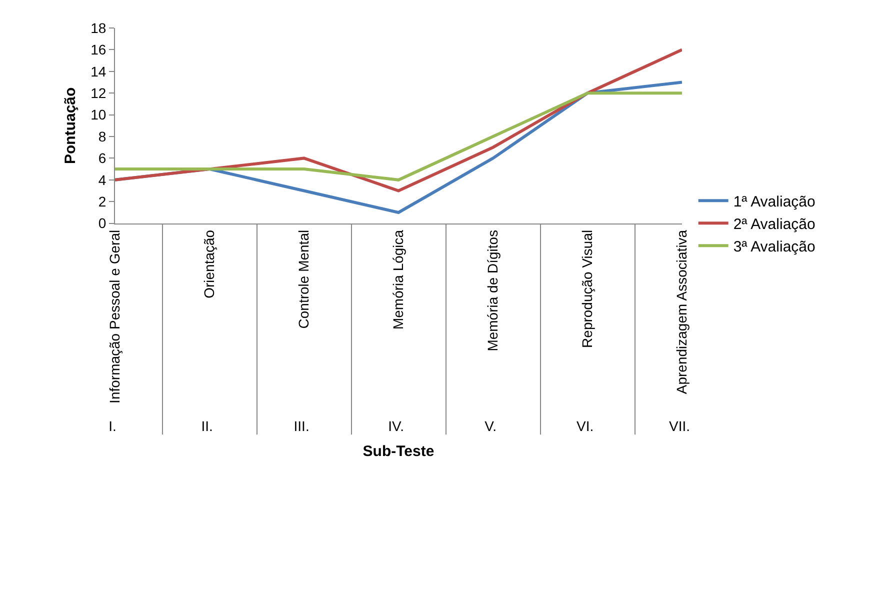  What do you see at coordinates (98, 114) in the screenshot?
I see `y-tick-label: 10` at bounding box center [98, 114].